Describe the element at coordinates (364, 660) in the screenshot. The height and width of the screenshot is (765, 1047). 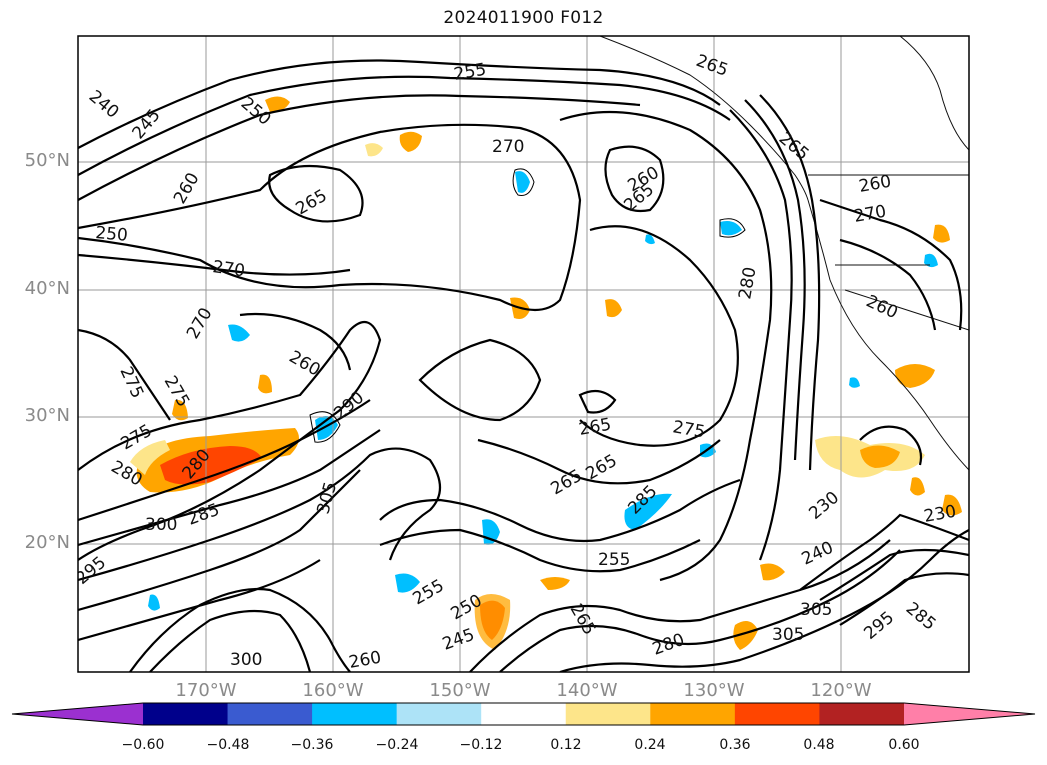
I see `contour-label: 260` at that location.